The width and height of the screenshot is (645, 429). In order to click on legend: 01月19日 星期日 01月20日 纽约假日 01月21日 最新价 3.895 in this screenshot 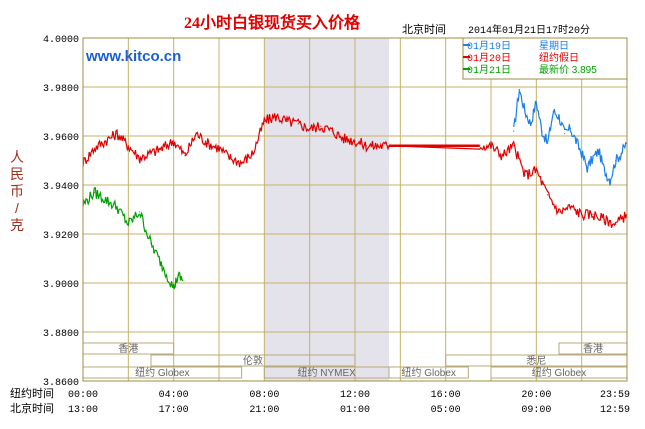, I will do `click(545, 58)`.